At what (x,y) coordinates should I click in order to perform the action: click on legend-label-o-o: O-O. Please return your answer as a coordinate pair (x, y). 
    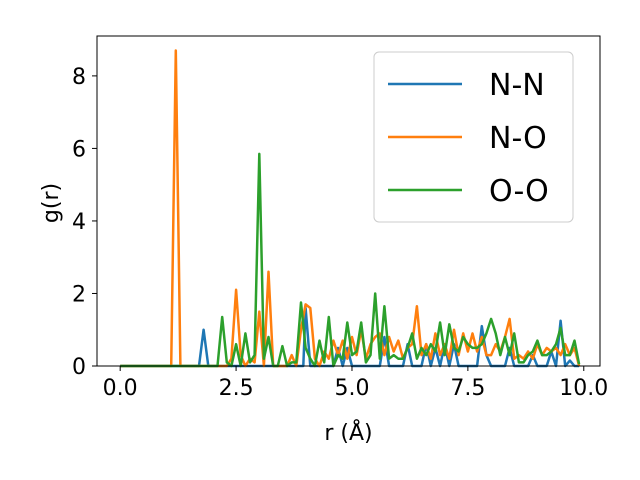
    Looking at the image, I should click on (519, 191).